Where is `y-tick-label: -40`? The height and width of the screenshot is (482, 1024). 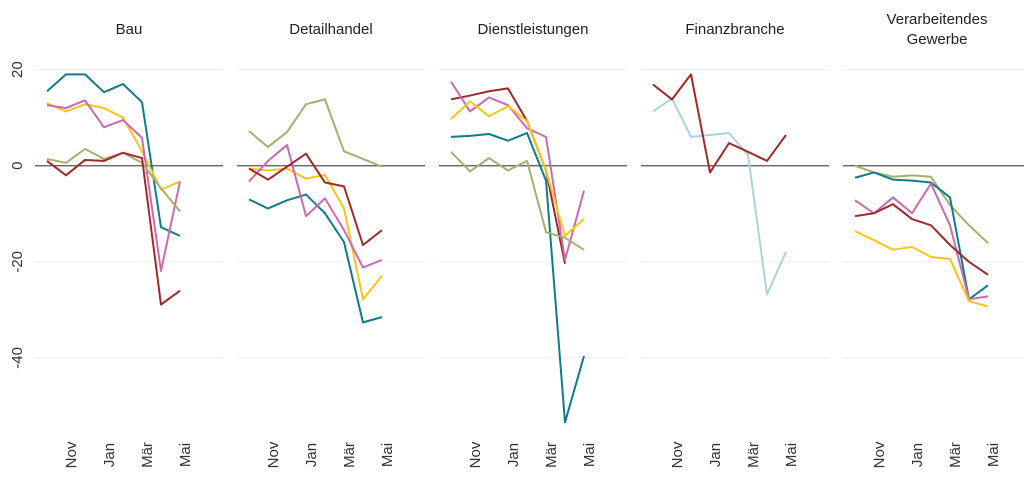 y-tick-label: -40 is located at coordinates (17, 358).